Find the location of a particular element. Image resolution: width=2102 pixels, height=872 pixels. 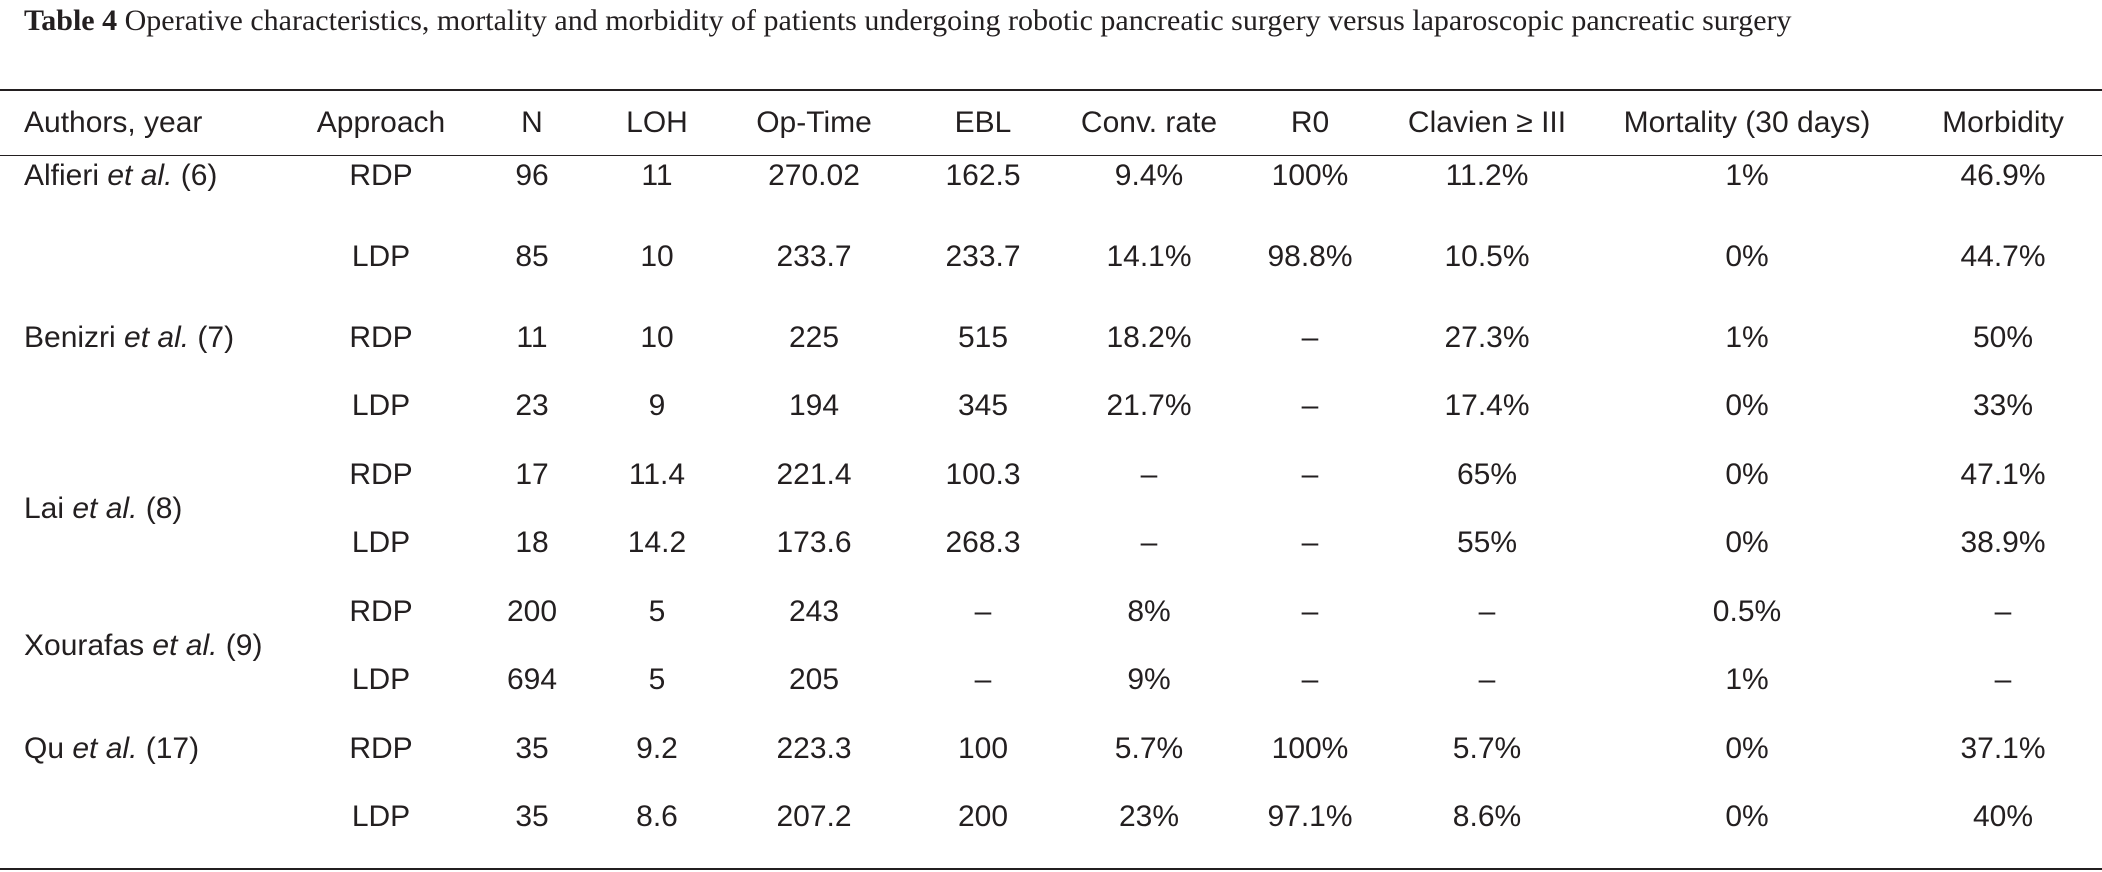

table-cell: 11.4 is located at coordinates (657, 474).